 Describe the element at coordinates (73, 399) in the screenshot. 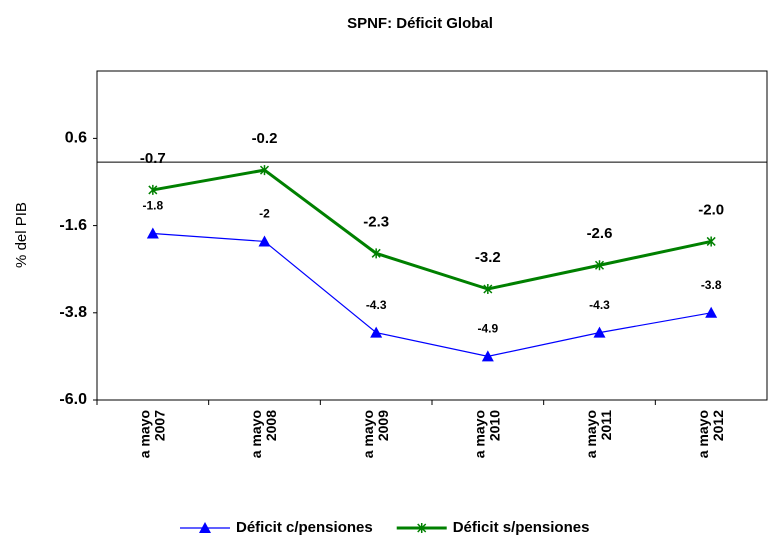

I see `y-tick-label: -6.0` at that location.